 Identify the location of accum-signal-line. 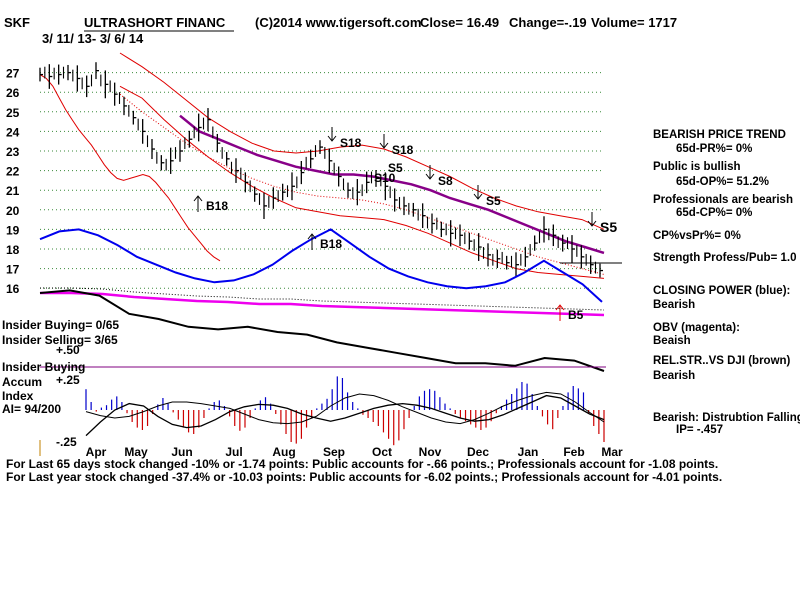
(345, 415).